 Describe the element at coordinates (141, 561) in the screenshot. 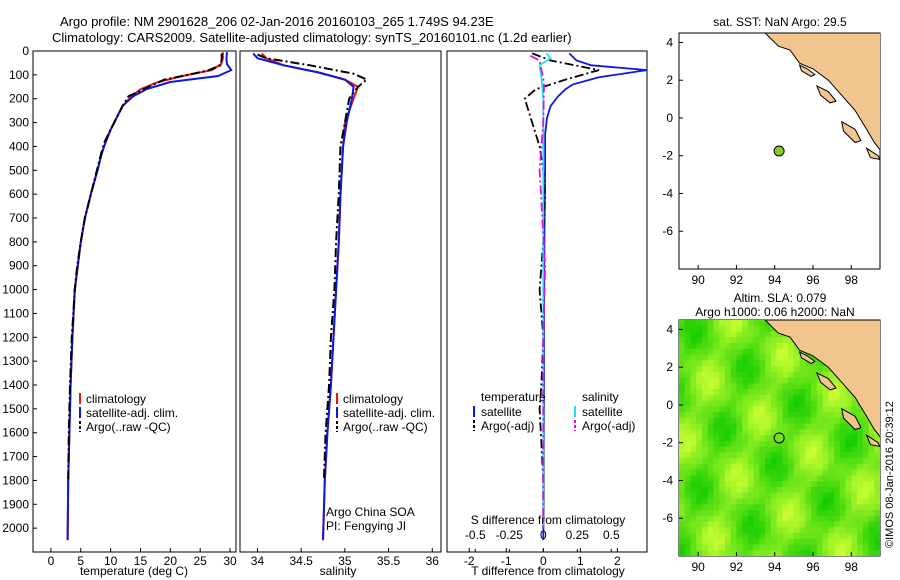

I see `x-tick-label: 15` at that location.